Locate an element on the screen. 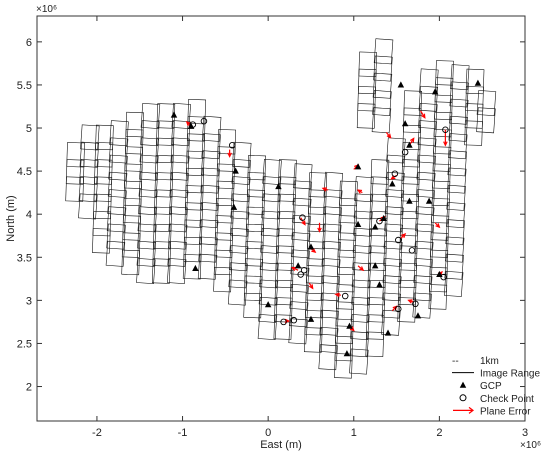 The height and width of the screenshot is (457, 550). legend-label-plane_error: Plane Error is located at coordinates (505, 411).